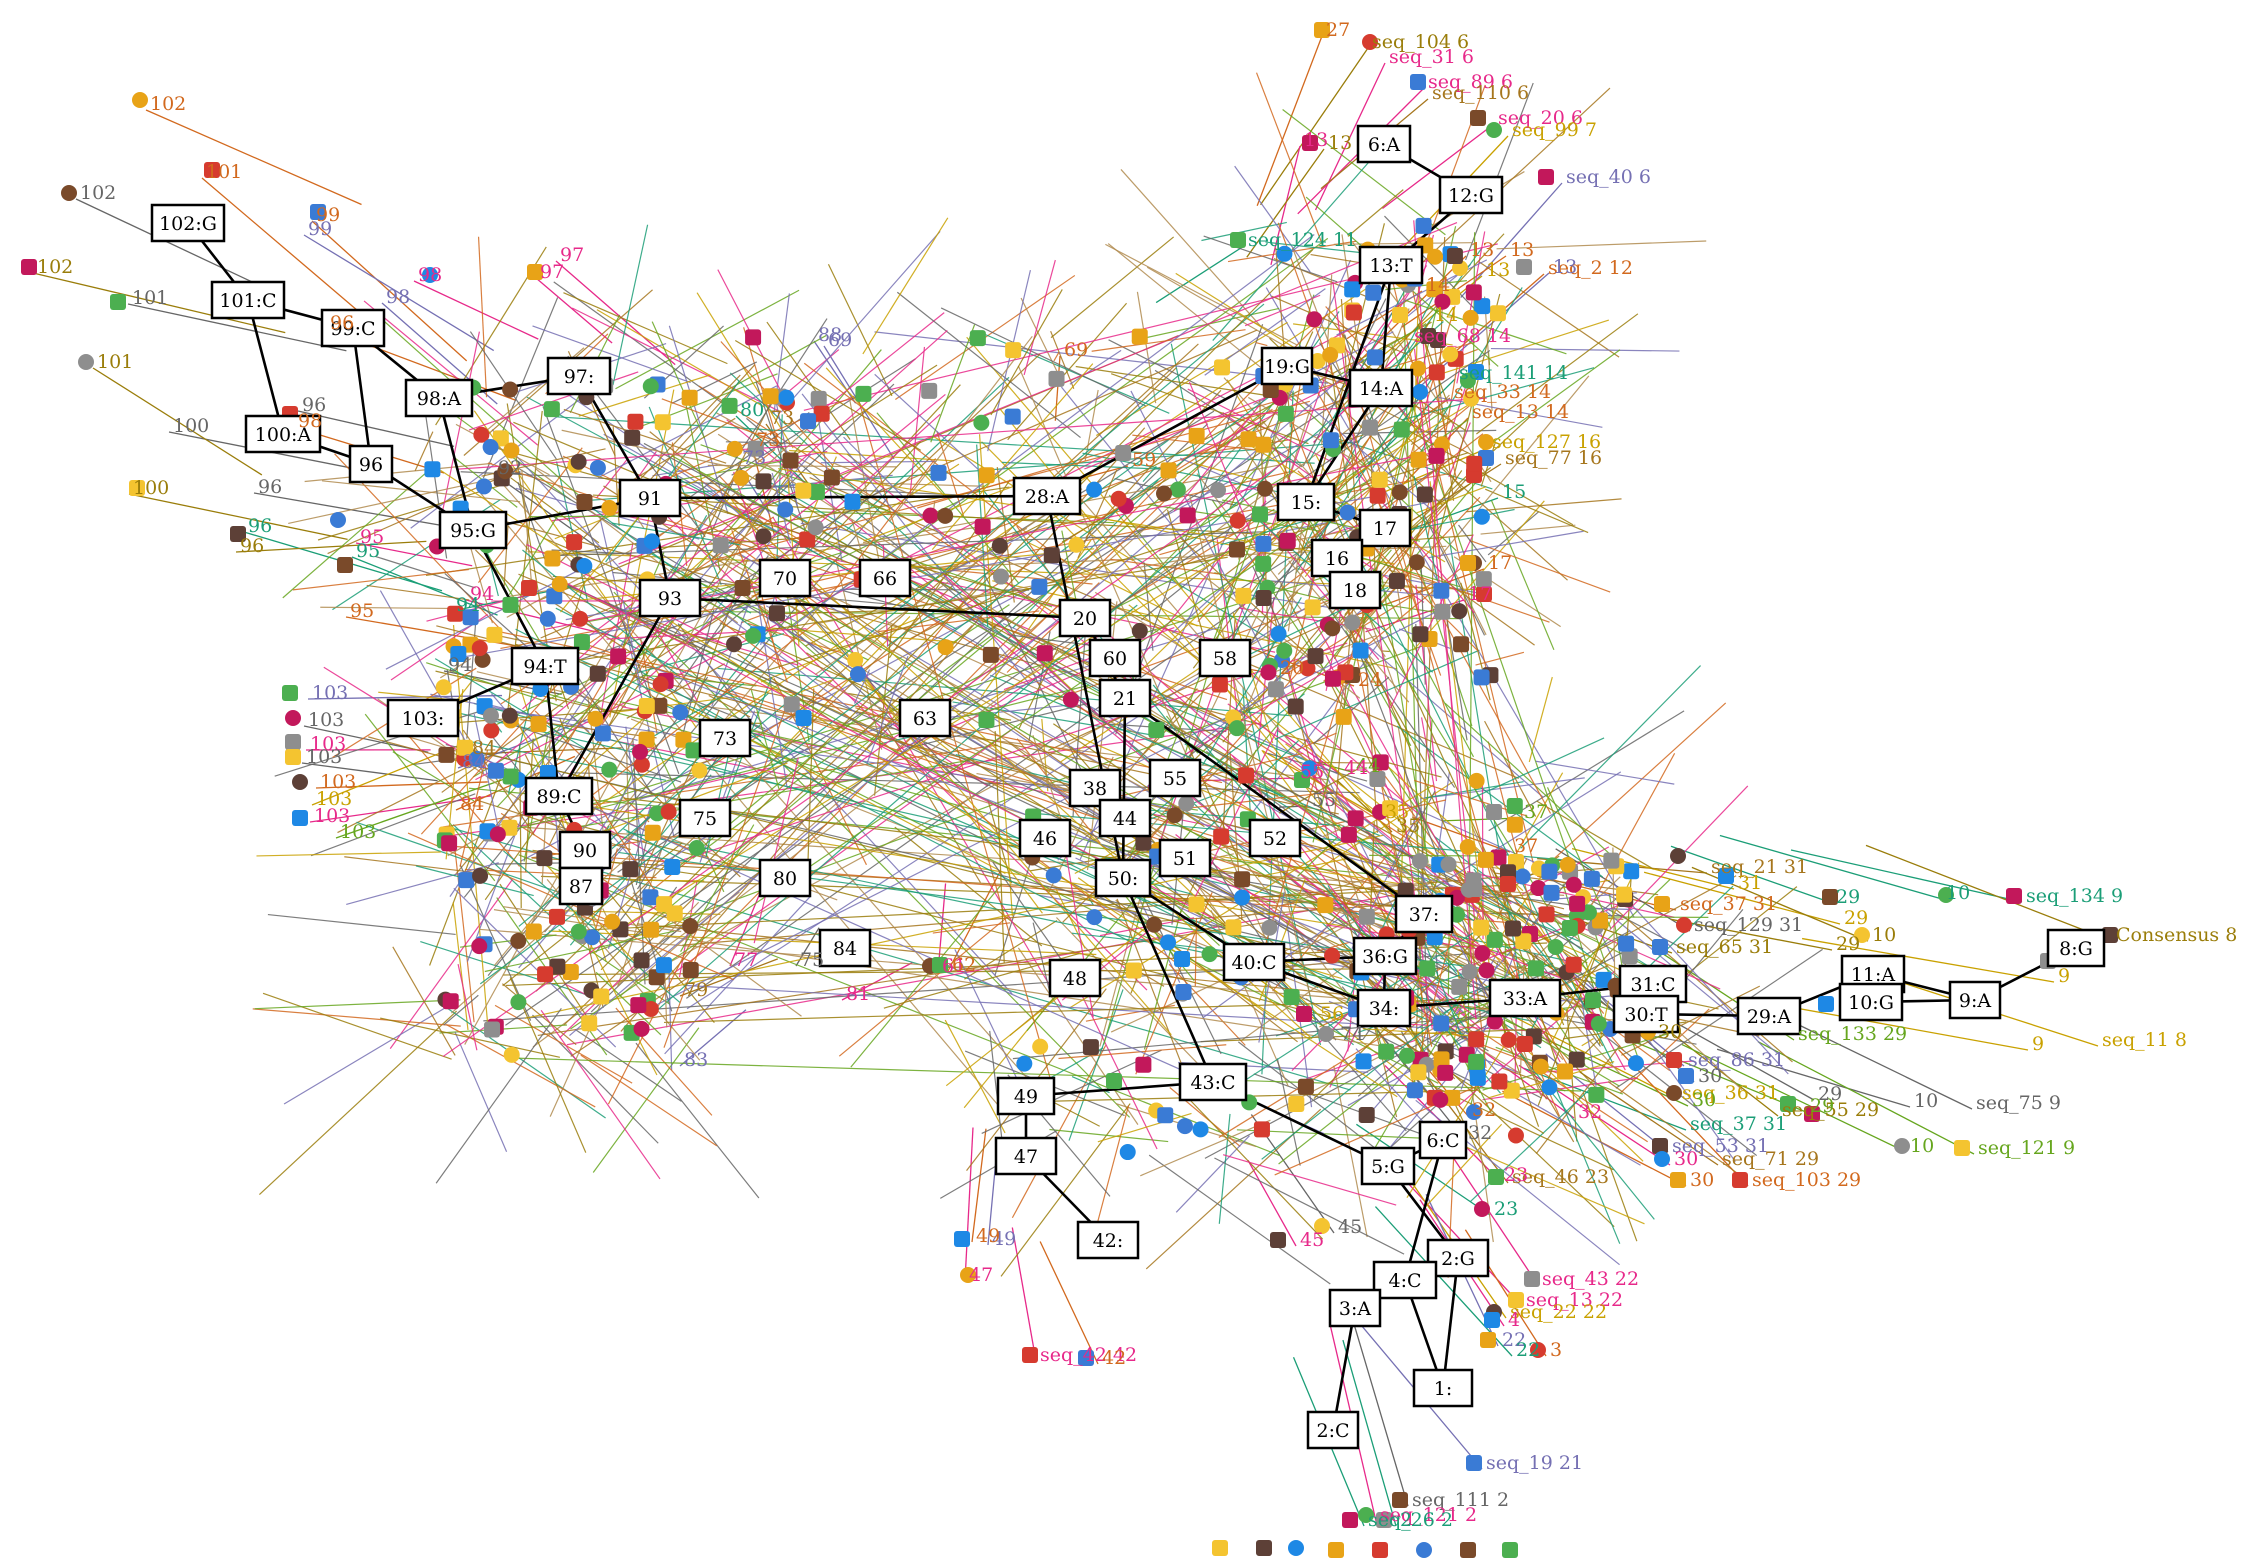 The image size is (2258, 1561). Describe the element at coordinates (1608, 177) in the screenshot. I see `sequence-label: seq_40 6` at that location.